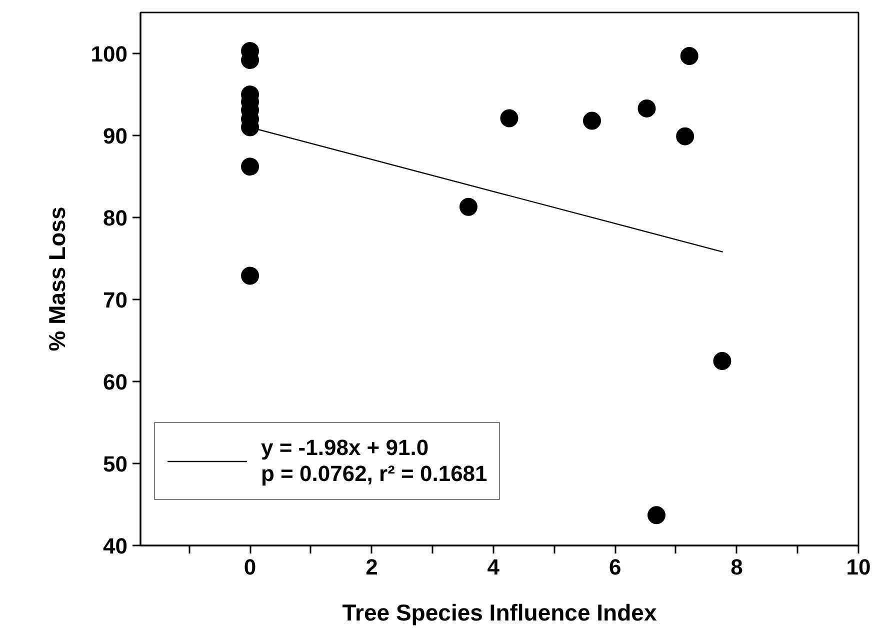 Image resolution: width=881 pixels, height=628 pixels. What do you see at coordinates (374, 473) in the screenshot?
I see `annotation: p = 0.0762, r² = 0.1681` at bounding box center [374, 473].